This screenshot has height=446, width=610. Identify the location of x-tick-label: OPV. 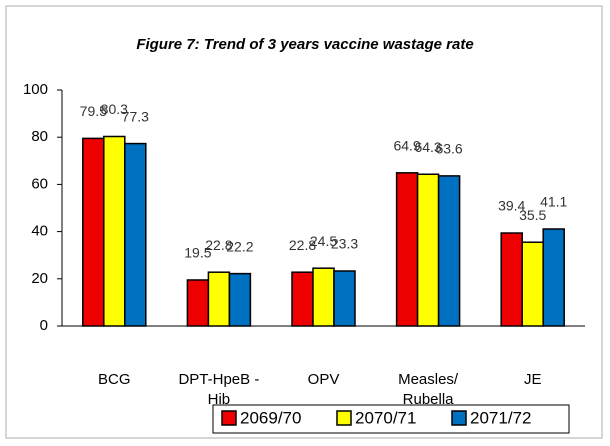
(324, 379).